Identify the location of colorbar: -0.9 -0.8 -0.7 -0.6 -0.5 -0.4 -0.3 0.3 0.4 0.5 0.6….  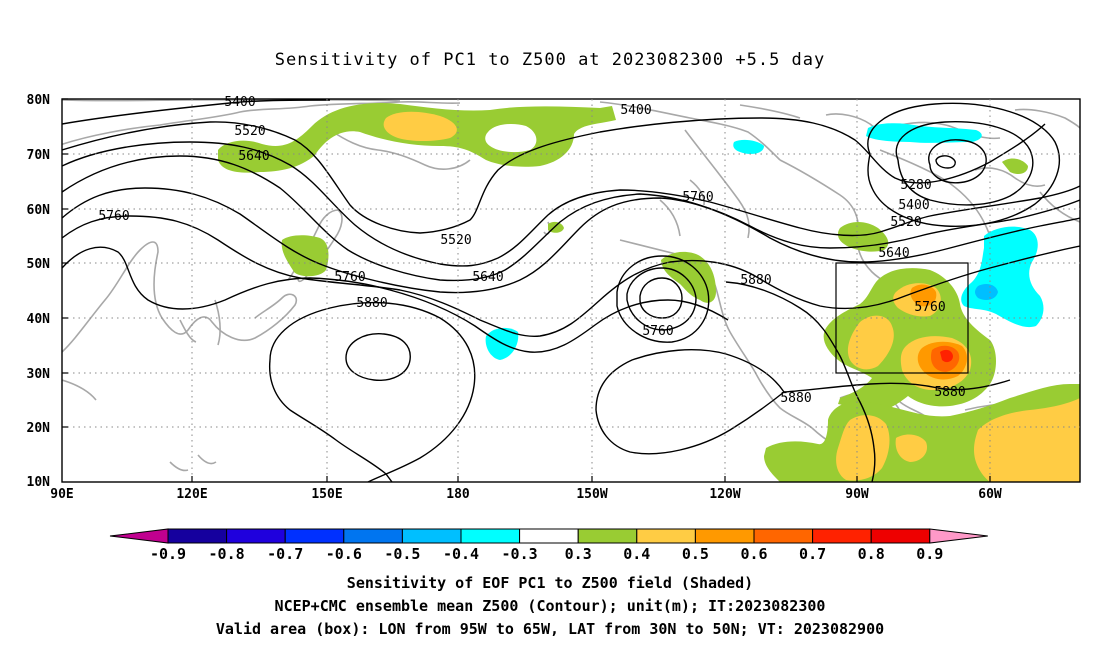
(548, 545).